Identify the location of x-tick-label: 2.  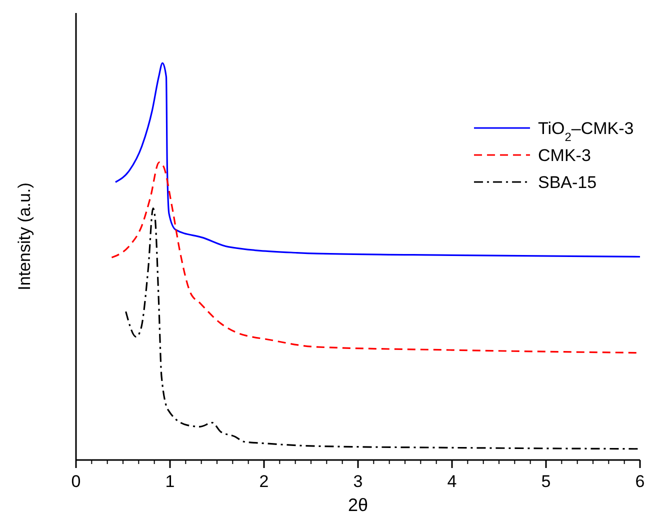
(264, 481).